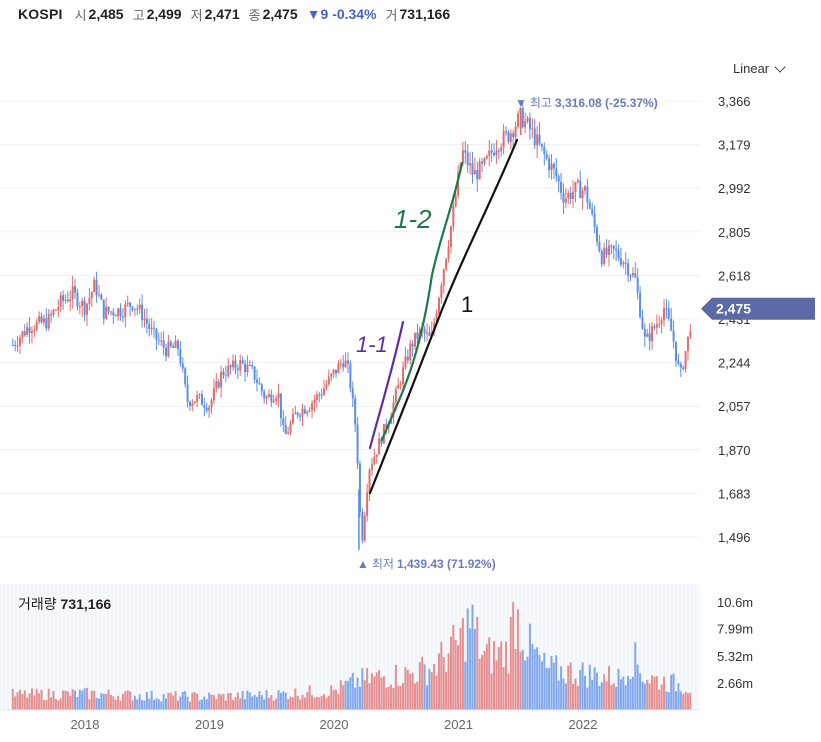  Describe the element at coordinates (467, 304) in the screenshot. I see `annotation-label-1: 1` at that location.